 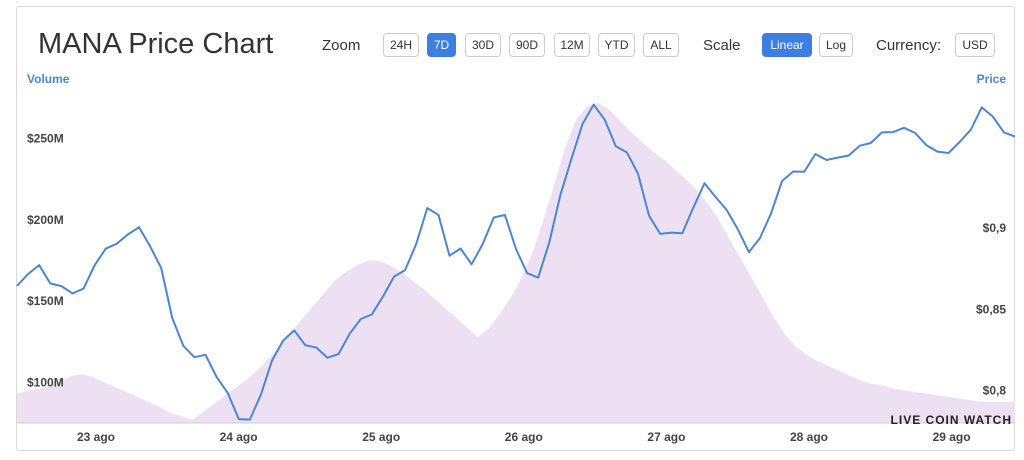 What do you see at coordinates (991, 309) in the screenshot?
I see `y-right-tick-label: $0,85` at bounding box center [991, 309].